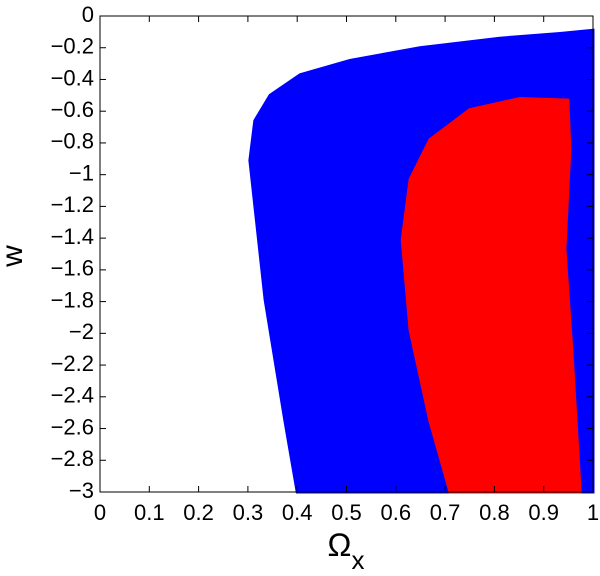 The image size is (600, 576). What do you see at coordinates (494, 512) in the screenshot?
I see `x-tick-label: 0.8` at bounding box center [494, 512].